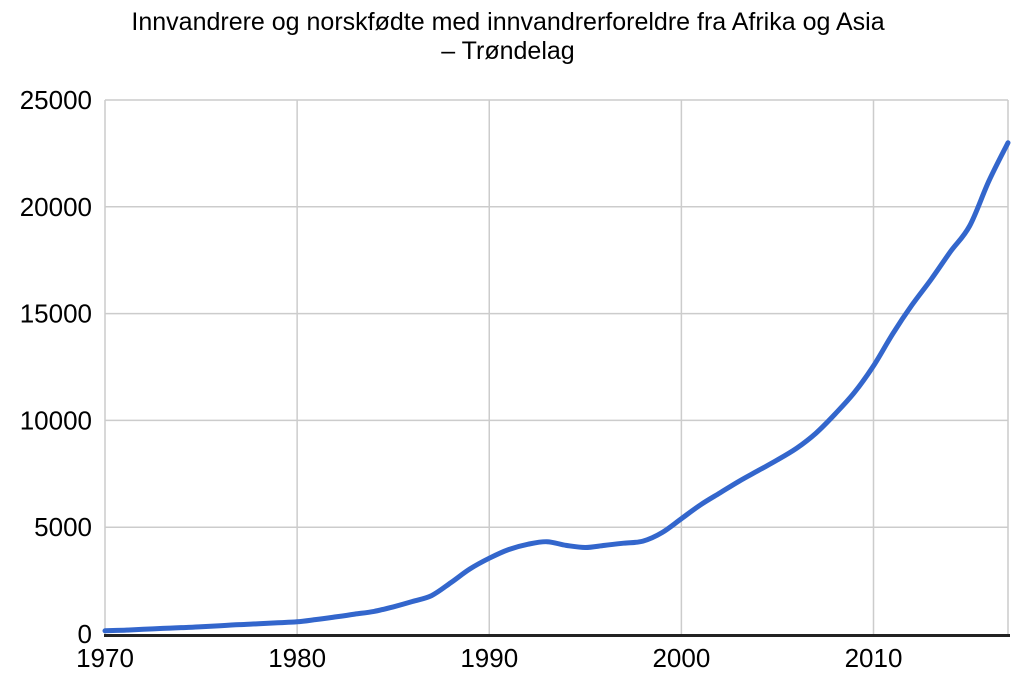 This screenshot has height=684, width=1016. I want to click on x-tick-label: 2010, so click(874, 658).